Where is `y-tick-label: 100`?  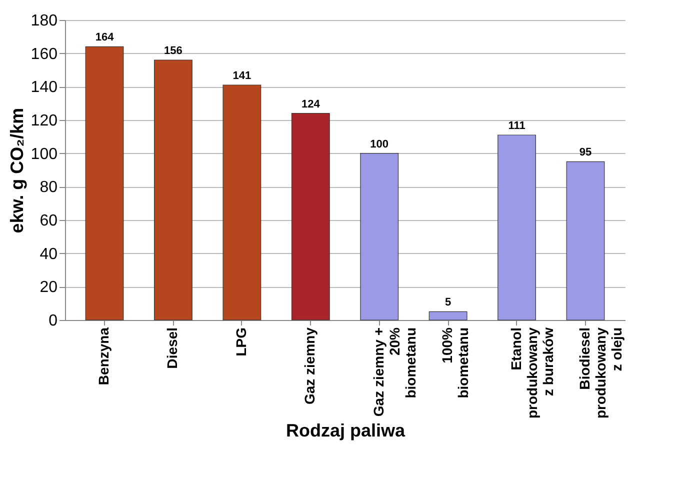
y-tick-label: 100 is located at coordinates (44, 154).